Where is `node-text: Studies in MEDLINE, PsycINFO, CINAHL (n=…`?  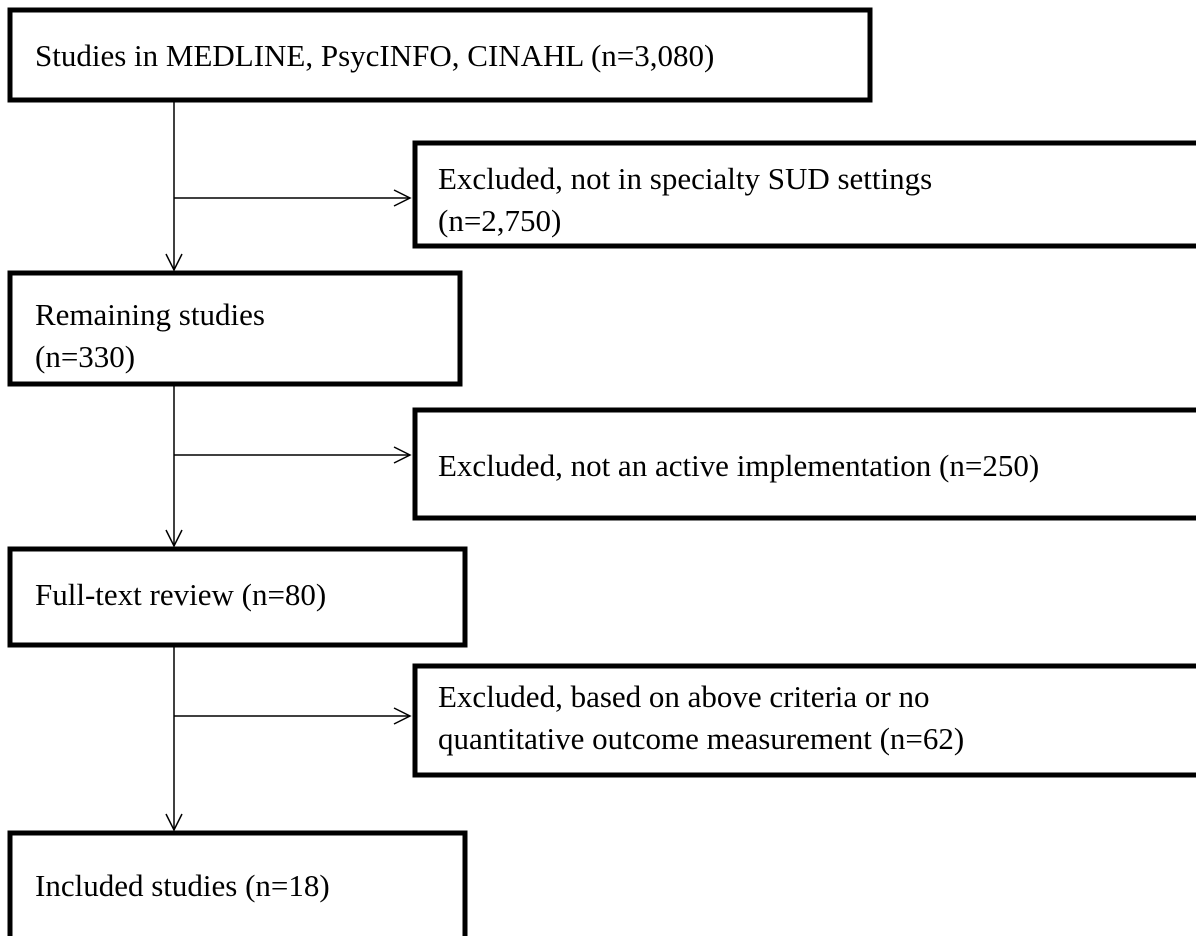 node-text: Studies in MEDLINE, PsycINFO, CINAHL (n=… is located at coordinates (374, 55).